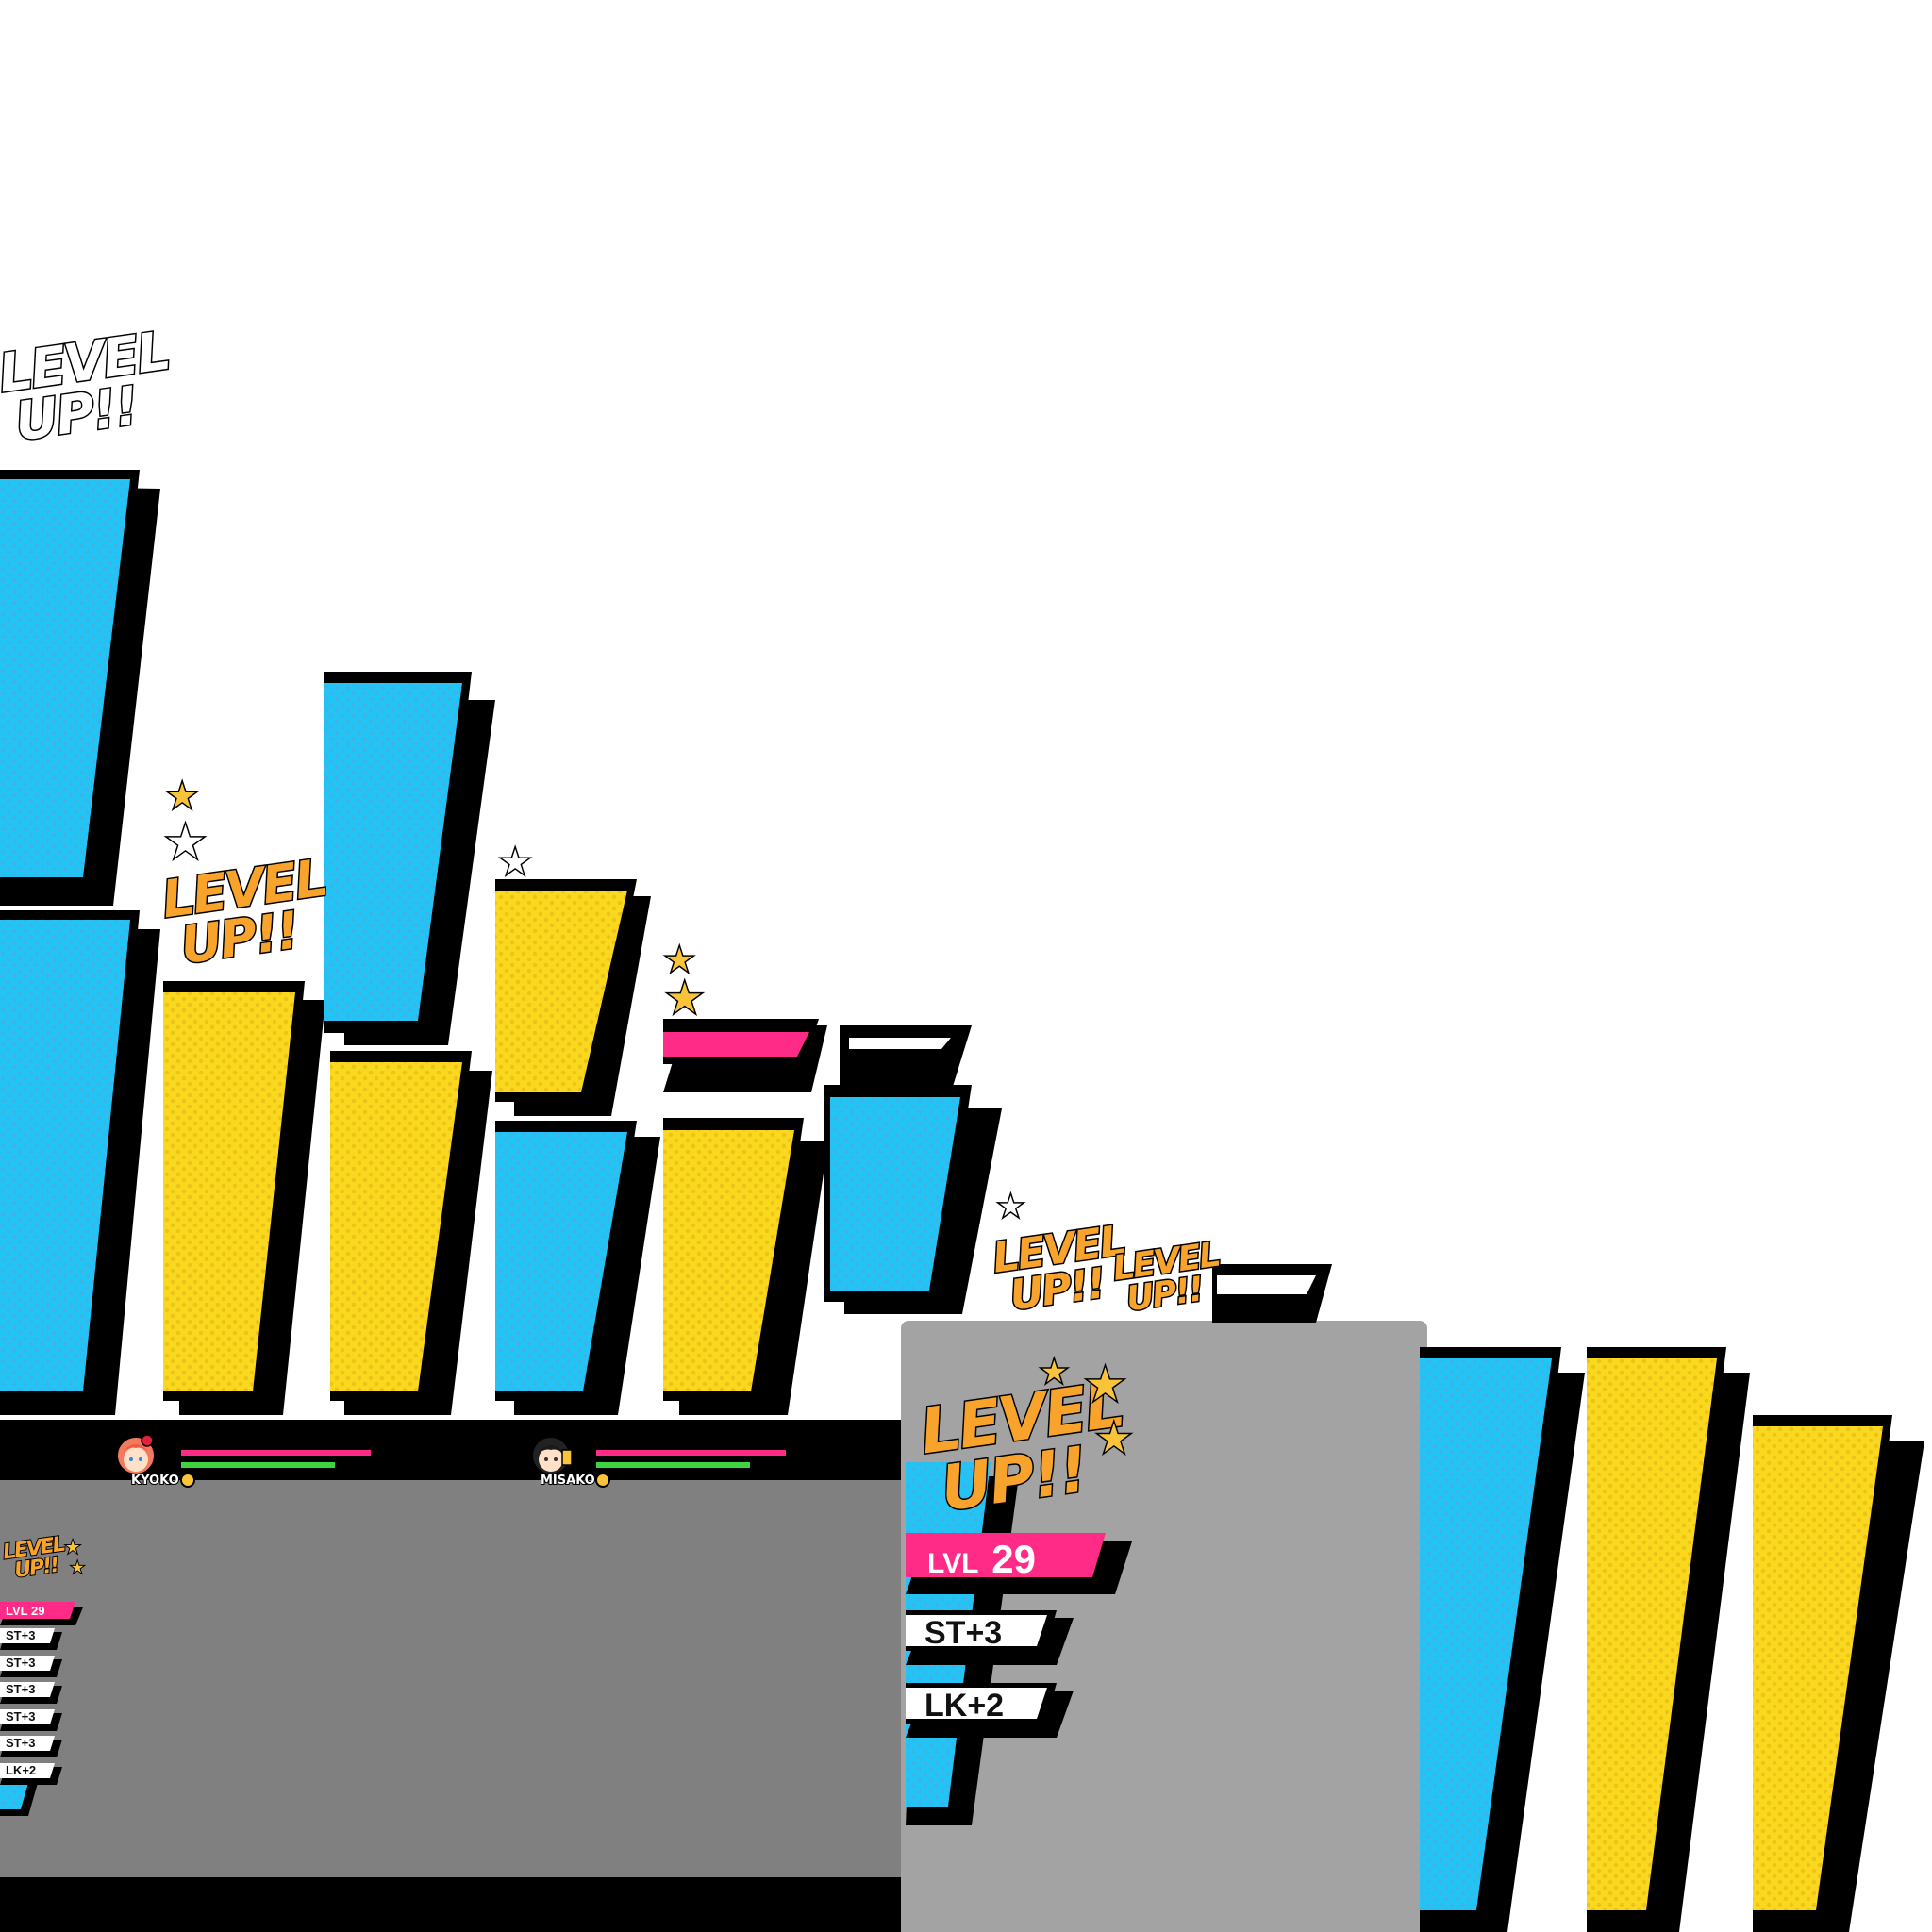 This screenshot has width=1932, height=1932. I want to click on blue-panel-right, so click(1503, 1640).